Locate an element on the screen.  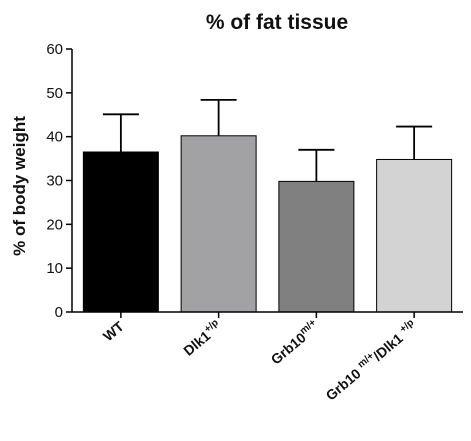
y-tick-label: 30 is located at coordinates (54, 181).